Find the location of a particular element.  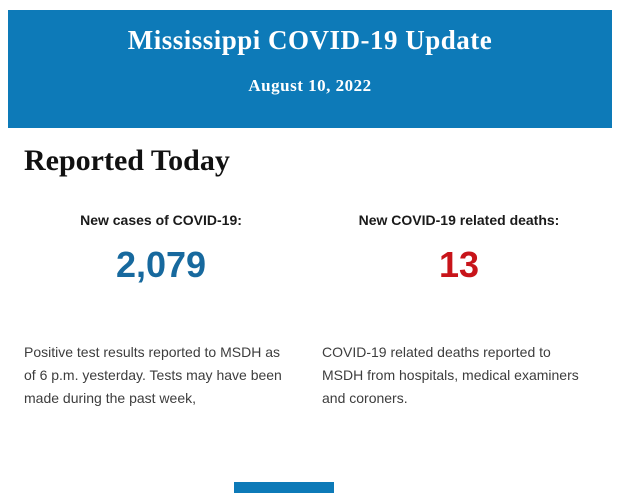

next-section-banner-edge is located at coordinates (284, 487).